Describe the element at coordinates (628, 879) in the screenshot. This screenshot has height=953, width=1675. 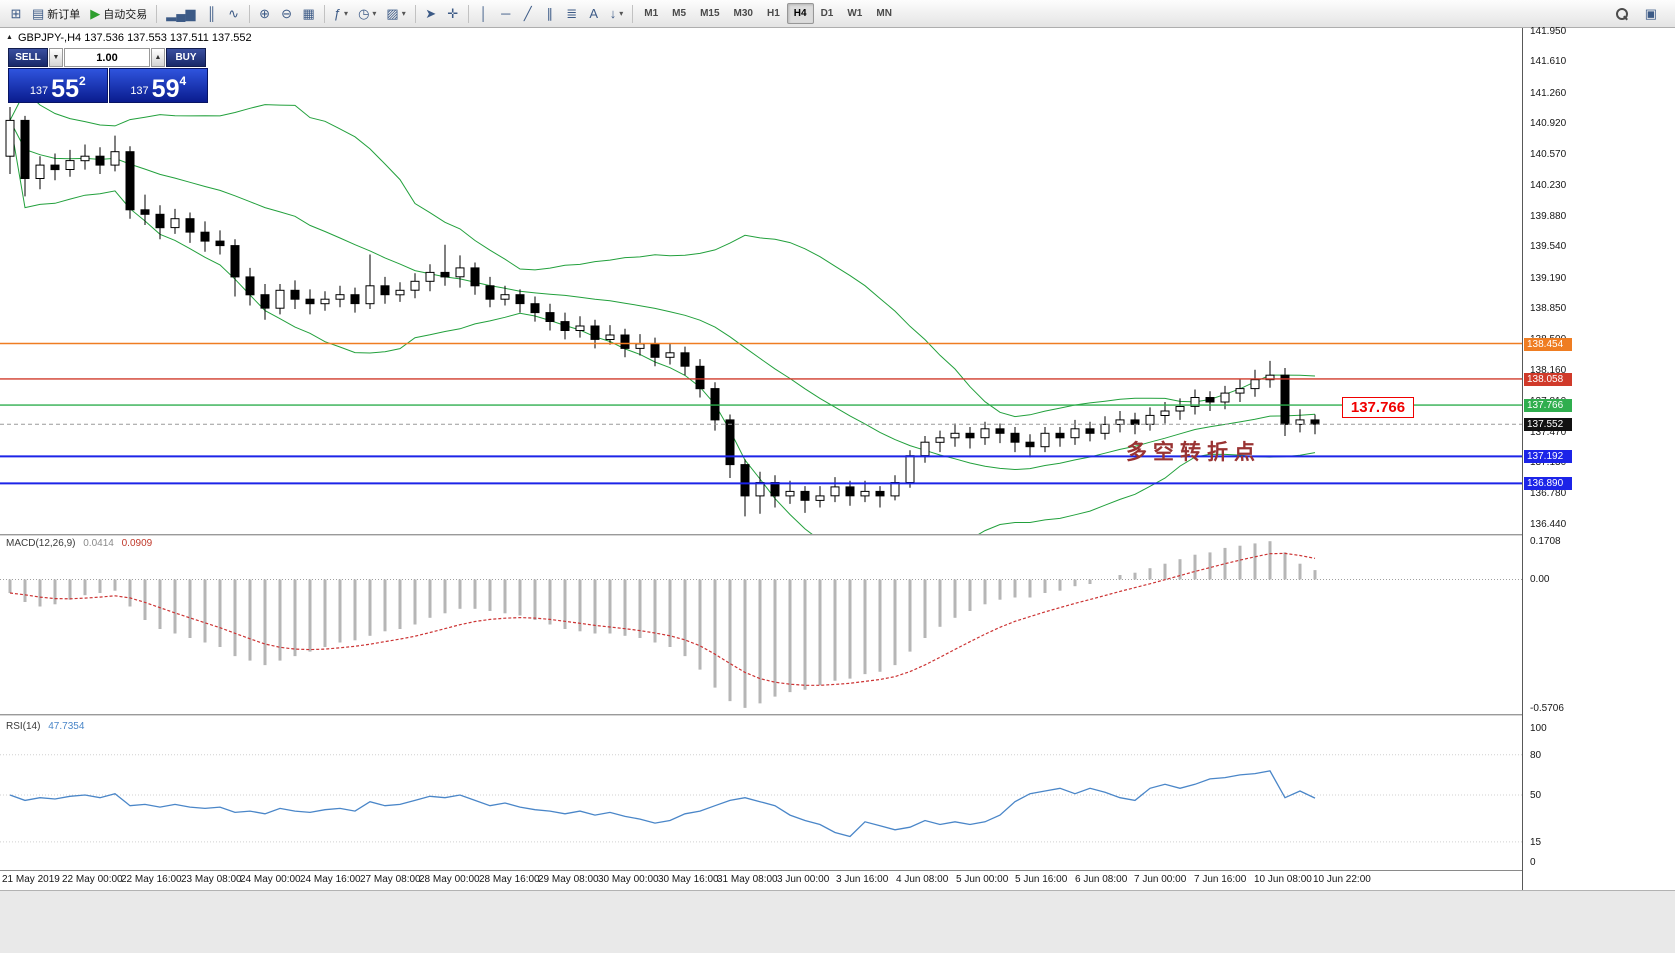
I see `time-axis-label: 30 May 00:00` at that location.